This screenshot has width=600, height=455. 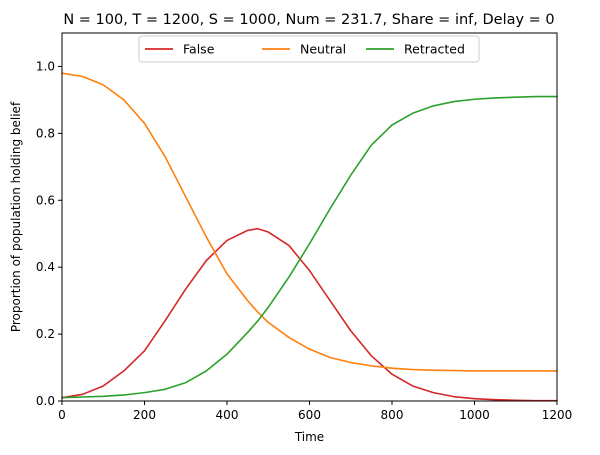 I want to click on legend: False Neutral Retracted, so click(x=309, y=49).